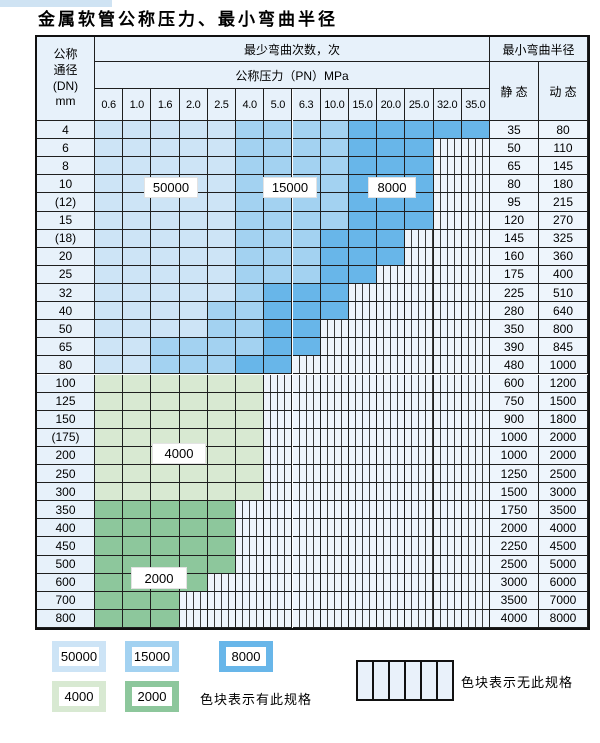 Image resolution: width=600 pixels, height=743 pixels. What do you see at coordinates (109, 105) in the screenshot?
I see `pressure-col-header: 0.6` at bounding box center [109, 105].